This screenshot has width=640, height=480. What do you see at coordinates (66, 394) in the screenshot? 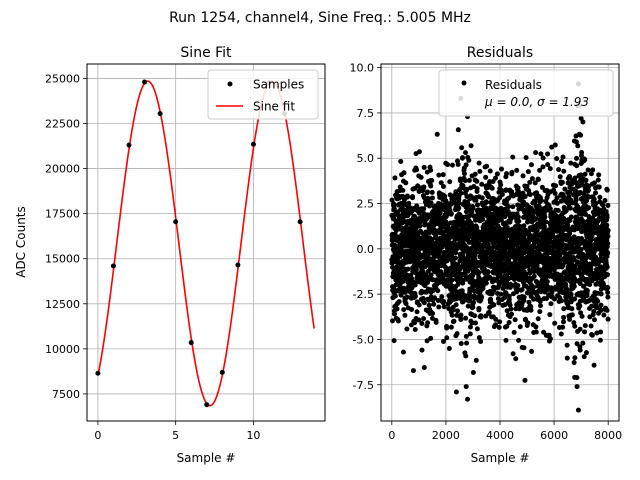
I see `sine-fit-ytick-label: 7500` at bounding box center [66, 394].